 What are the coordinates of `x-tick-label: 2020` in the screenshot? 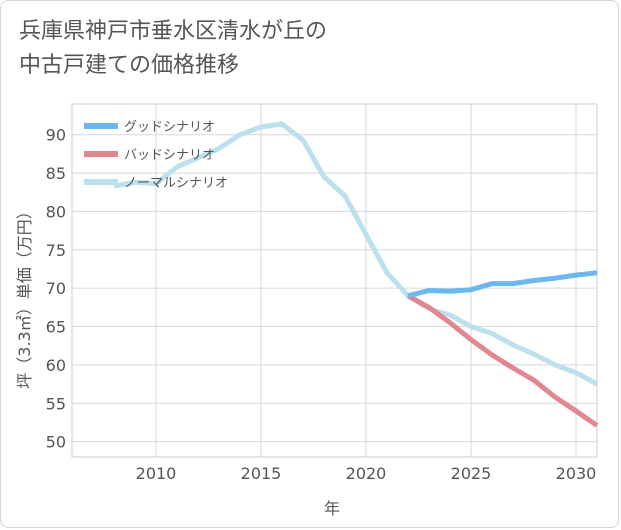 It's located at (366, 473).